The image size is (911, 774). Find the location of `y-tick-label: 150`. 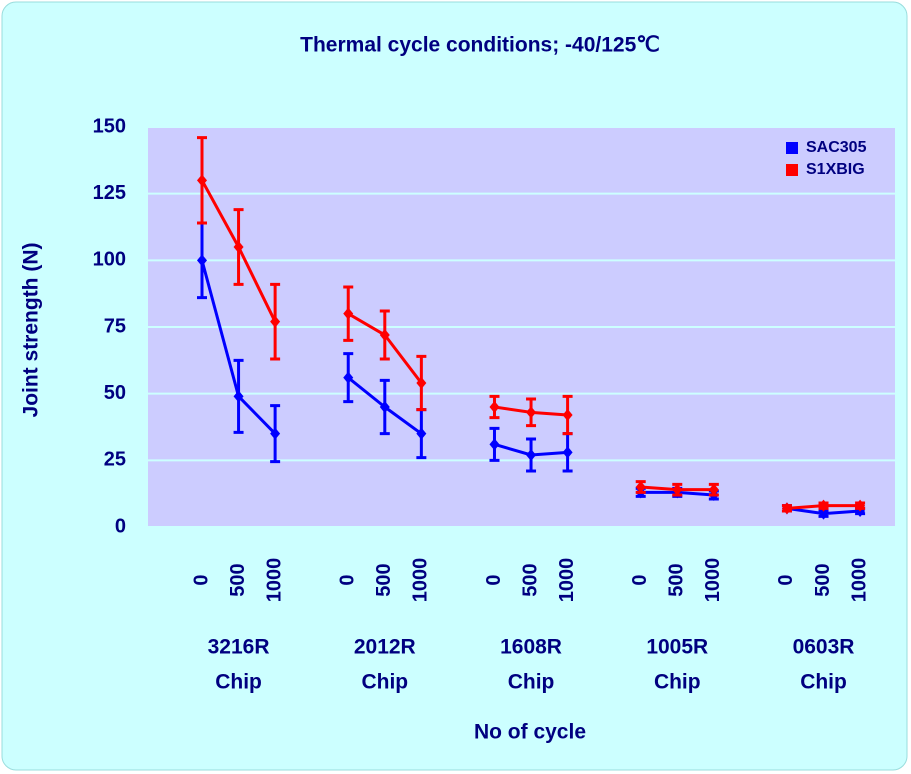

y-tick-label: 150 is located at coordinates (109, 126).